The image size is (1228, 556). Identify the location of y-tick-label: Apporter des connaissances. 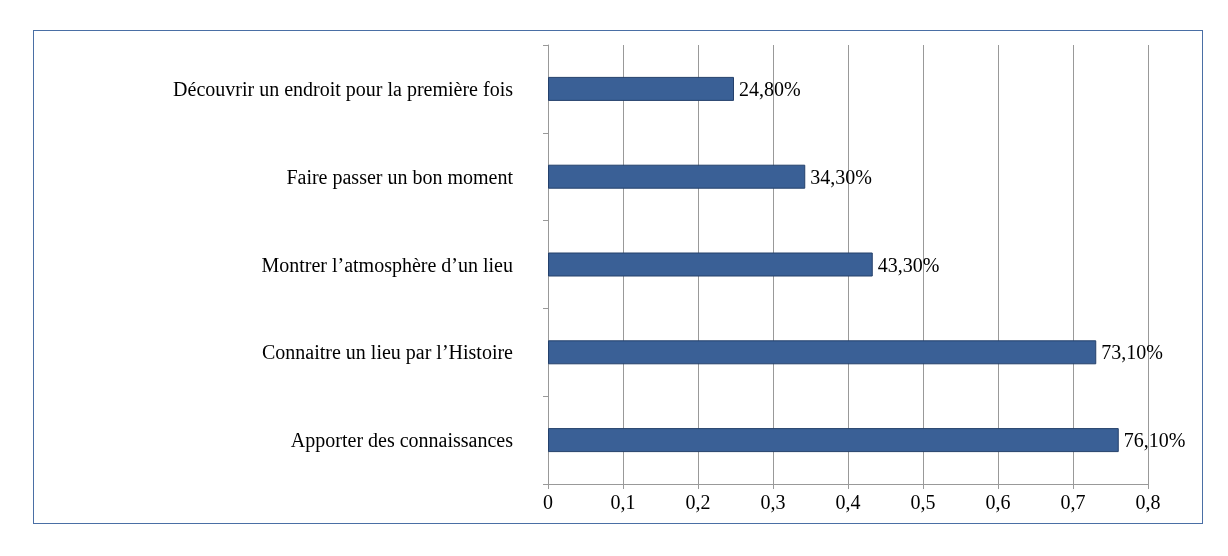
(402, 441).